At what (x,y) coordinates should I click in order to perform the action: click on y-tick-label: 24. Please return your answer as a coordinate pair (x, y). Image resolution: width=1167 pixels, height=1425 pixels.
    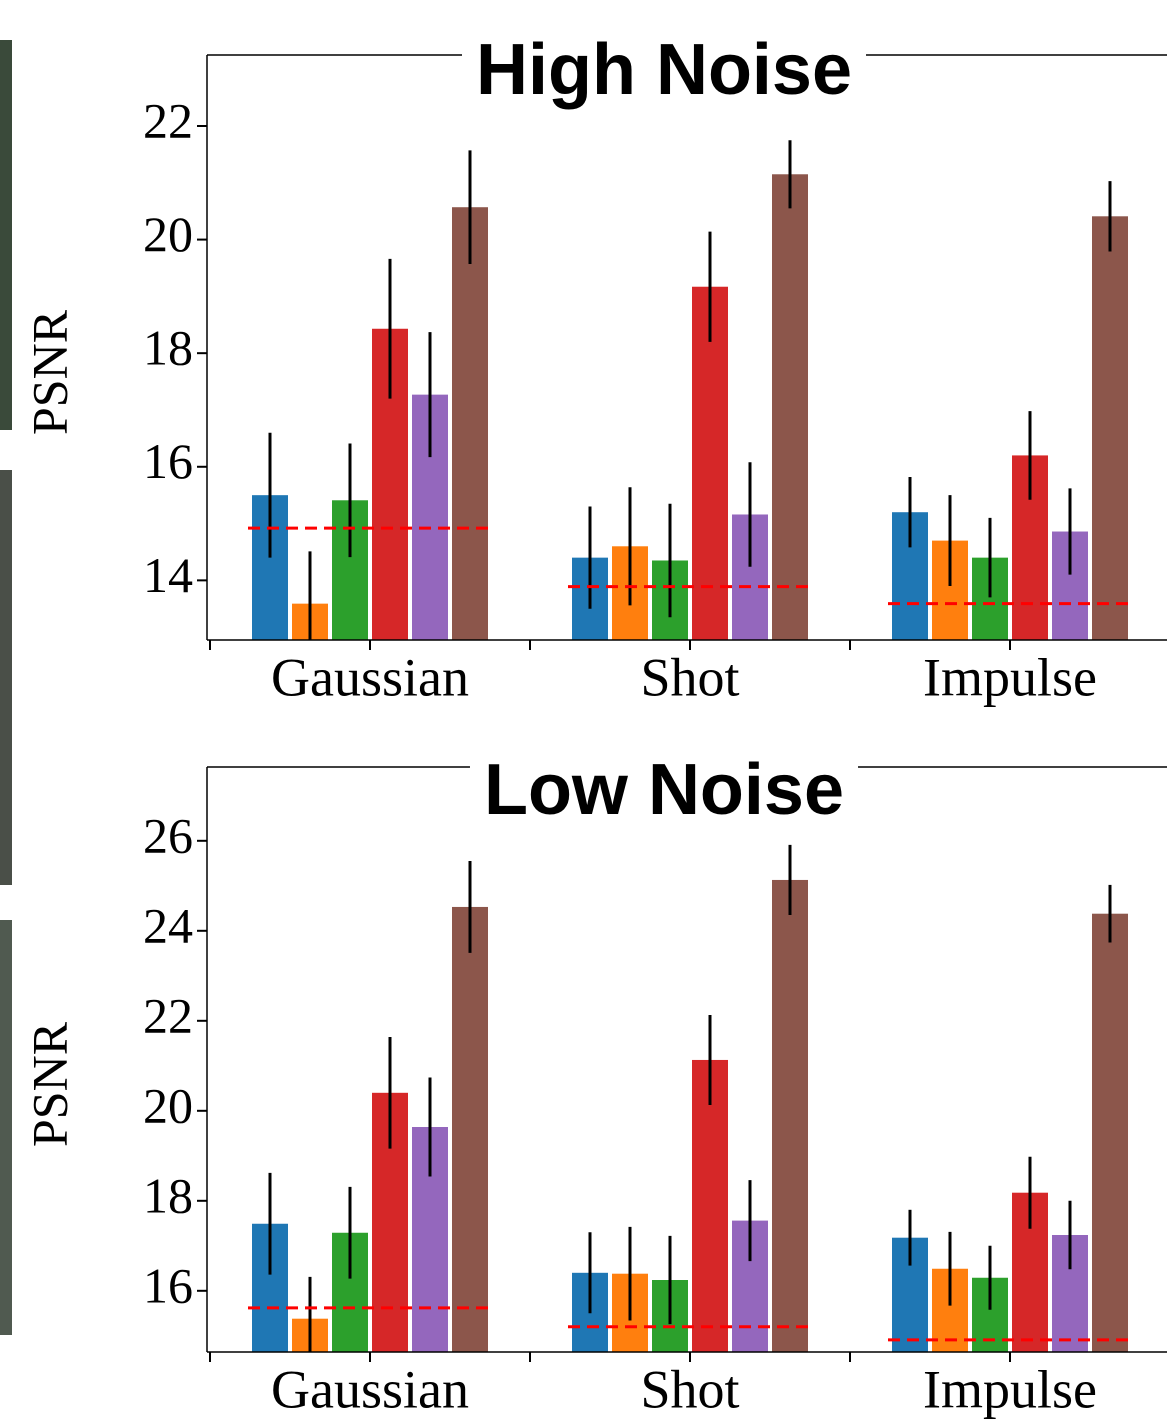
    Looking at the image, I should click on (168, 925).